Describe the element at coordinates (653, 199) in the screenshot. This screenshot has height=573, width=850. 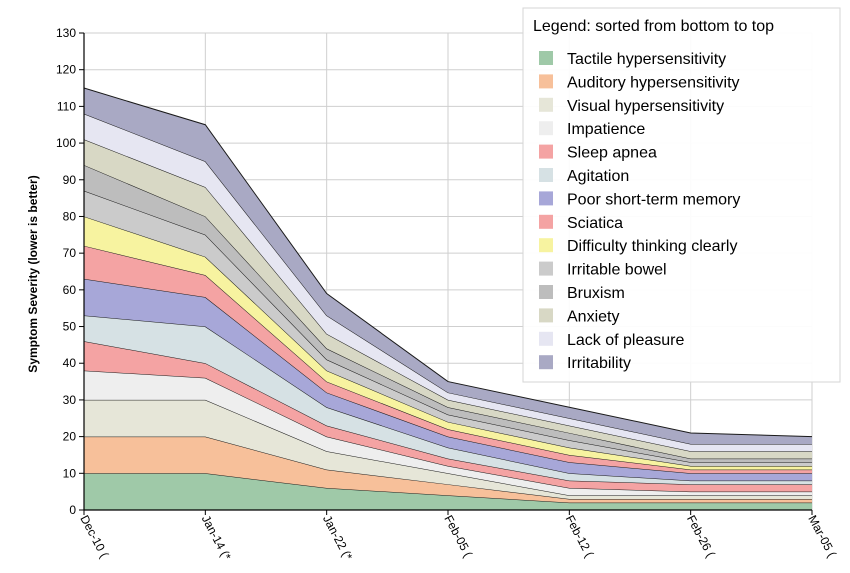
I see `legend-label: Poor short-term memory` at that location.